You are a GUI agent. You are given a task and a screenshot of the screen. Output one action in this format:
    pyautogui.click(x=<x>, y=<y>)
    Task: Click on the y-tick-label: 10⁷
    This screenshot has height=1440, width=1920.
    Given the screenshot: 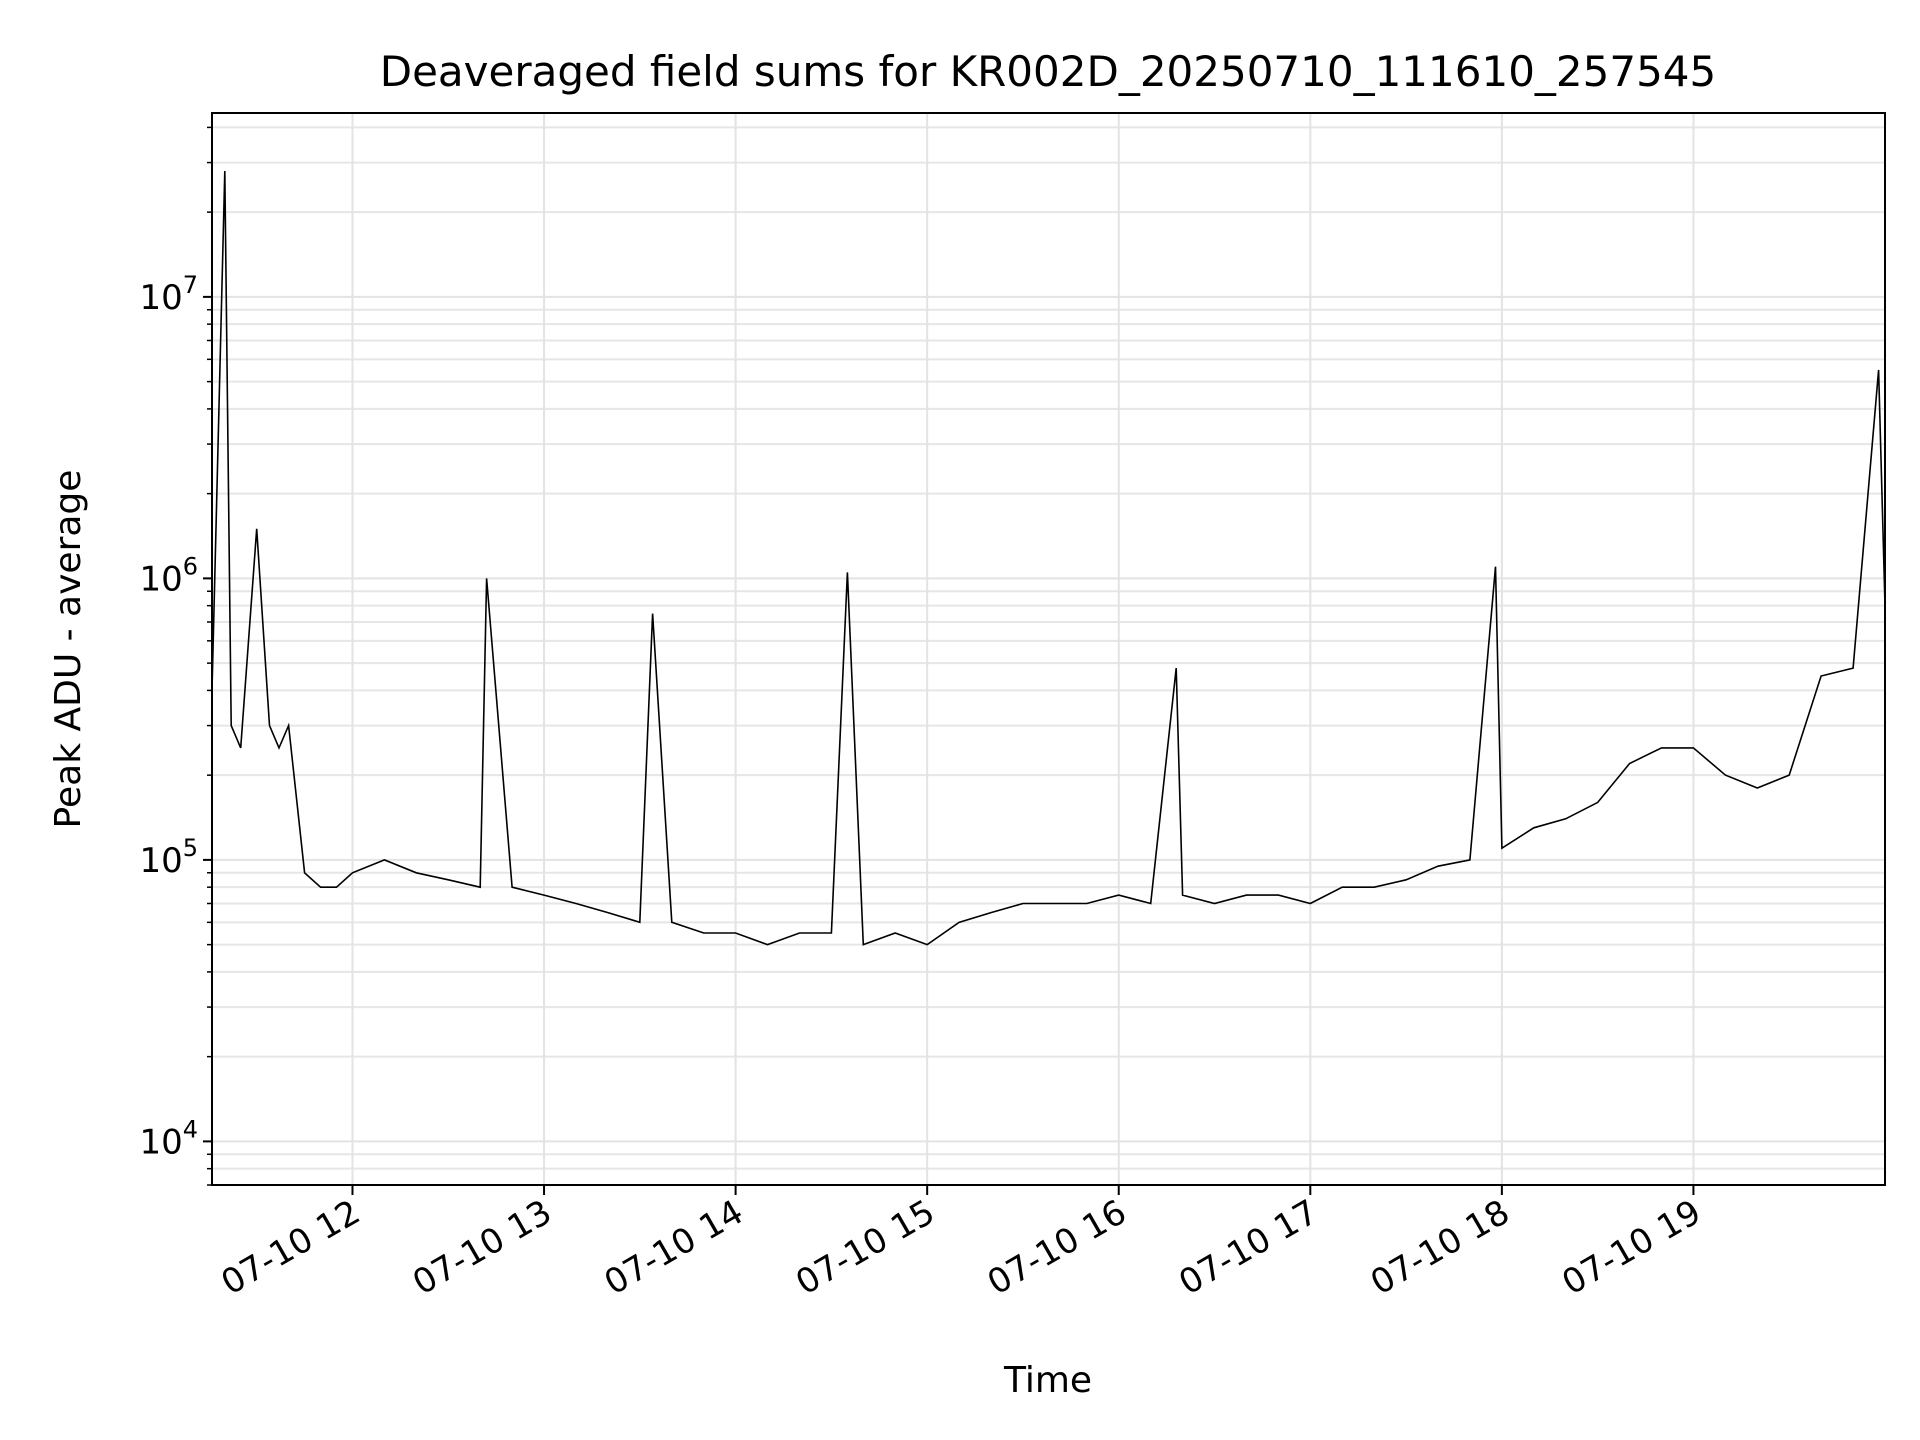 What is the action you would take?
    pyautogui.click(x=168, y=294)
    